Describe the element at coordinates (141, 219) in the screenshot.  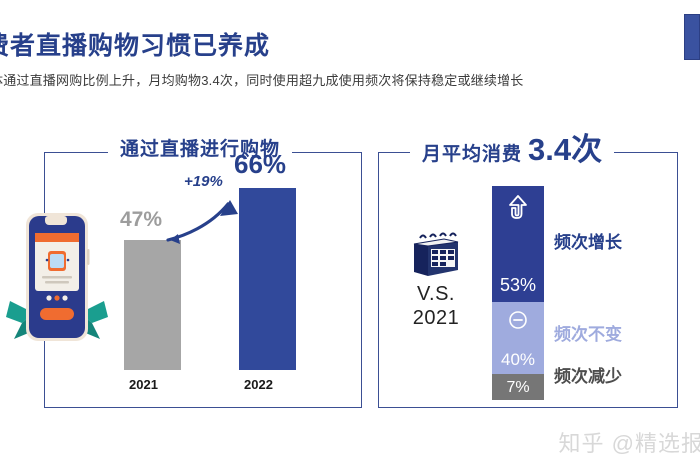
I see `bar-value-2021: 47%` at that location.